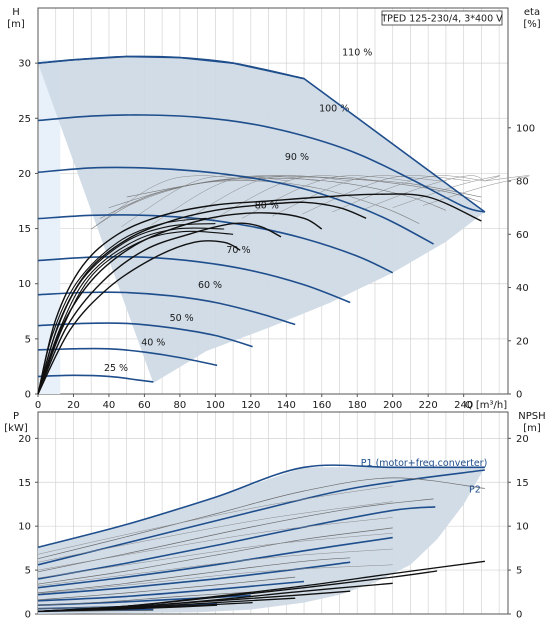  Describe the element at coordinates (180, 405) in the screenshot. I see `x-tick-label: 80` at that location.